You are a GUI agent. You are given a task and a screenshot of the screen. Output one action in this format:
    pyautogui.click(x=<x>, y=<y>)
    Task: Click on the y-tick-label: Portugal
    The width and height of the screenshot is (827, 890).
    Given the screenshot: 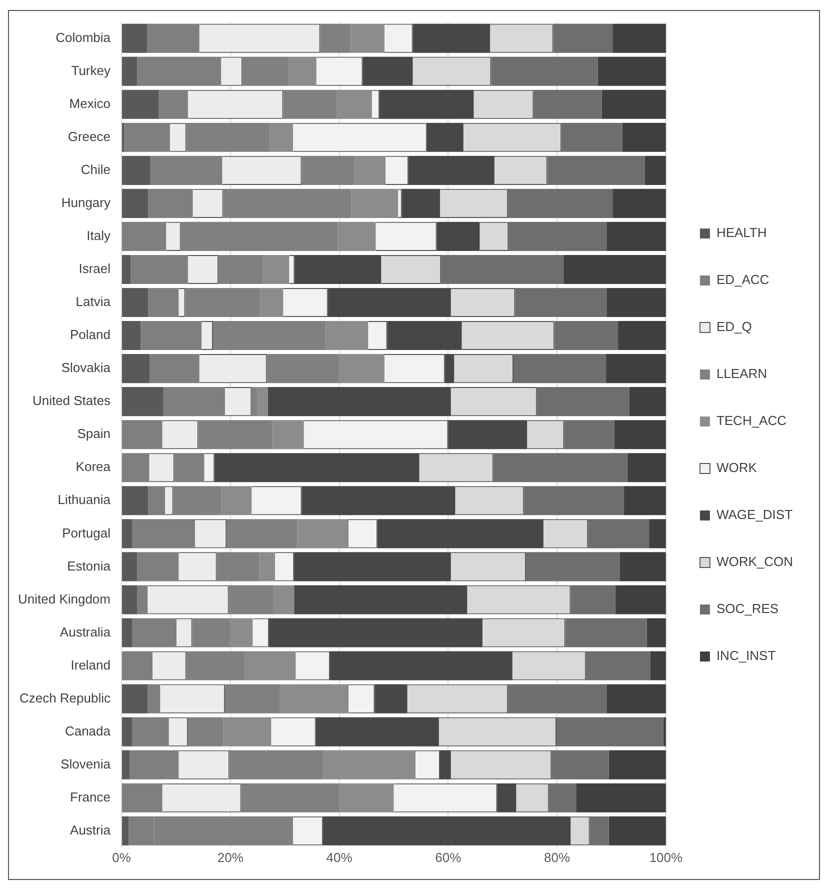 What is the action you would take?
    pyautogui.click(x=86, y=532)
    